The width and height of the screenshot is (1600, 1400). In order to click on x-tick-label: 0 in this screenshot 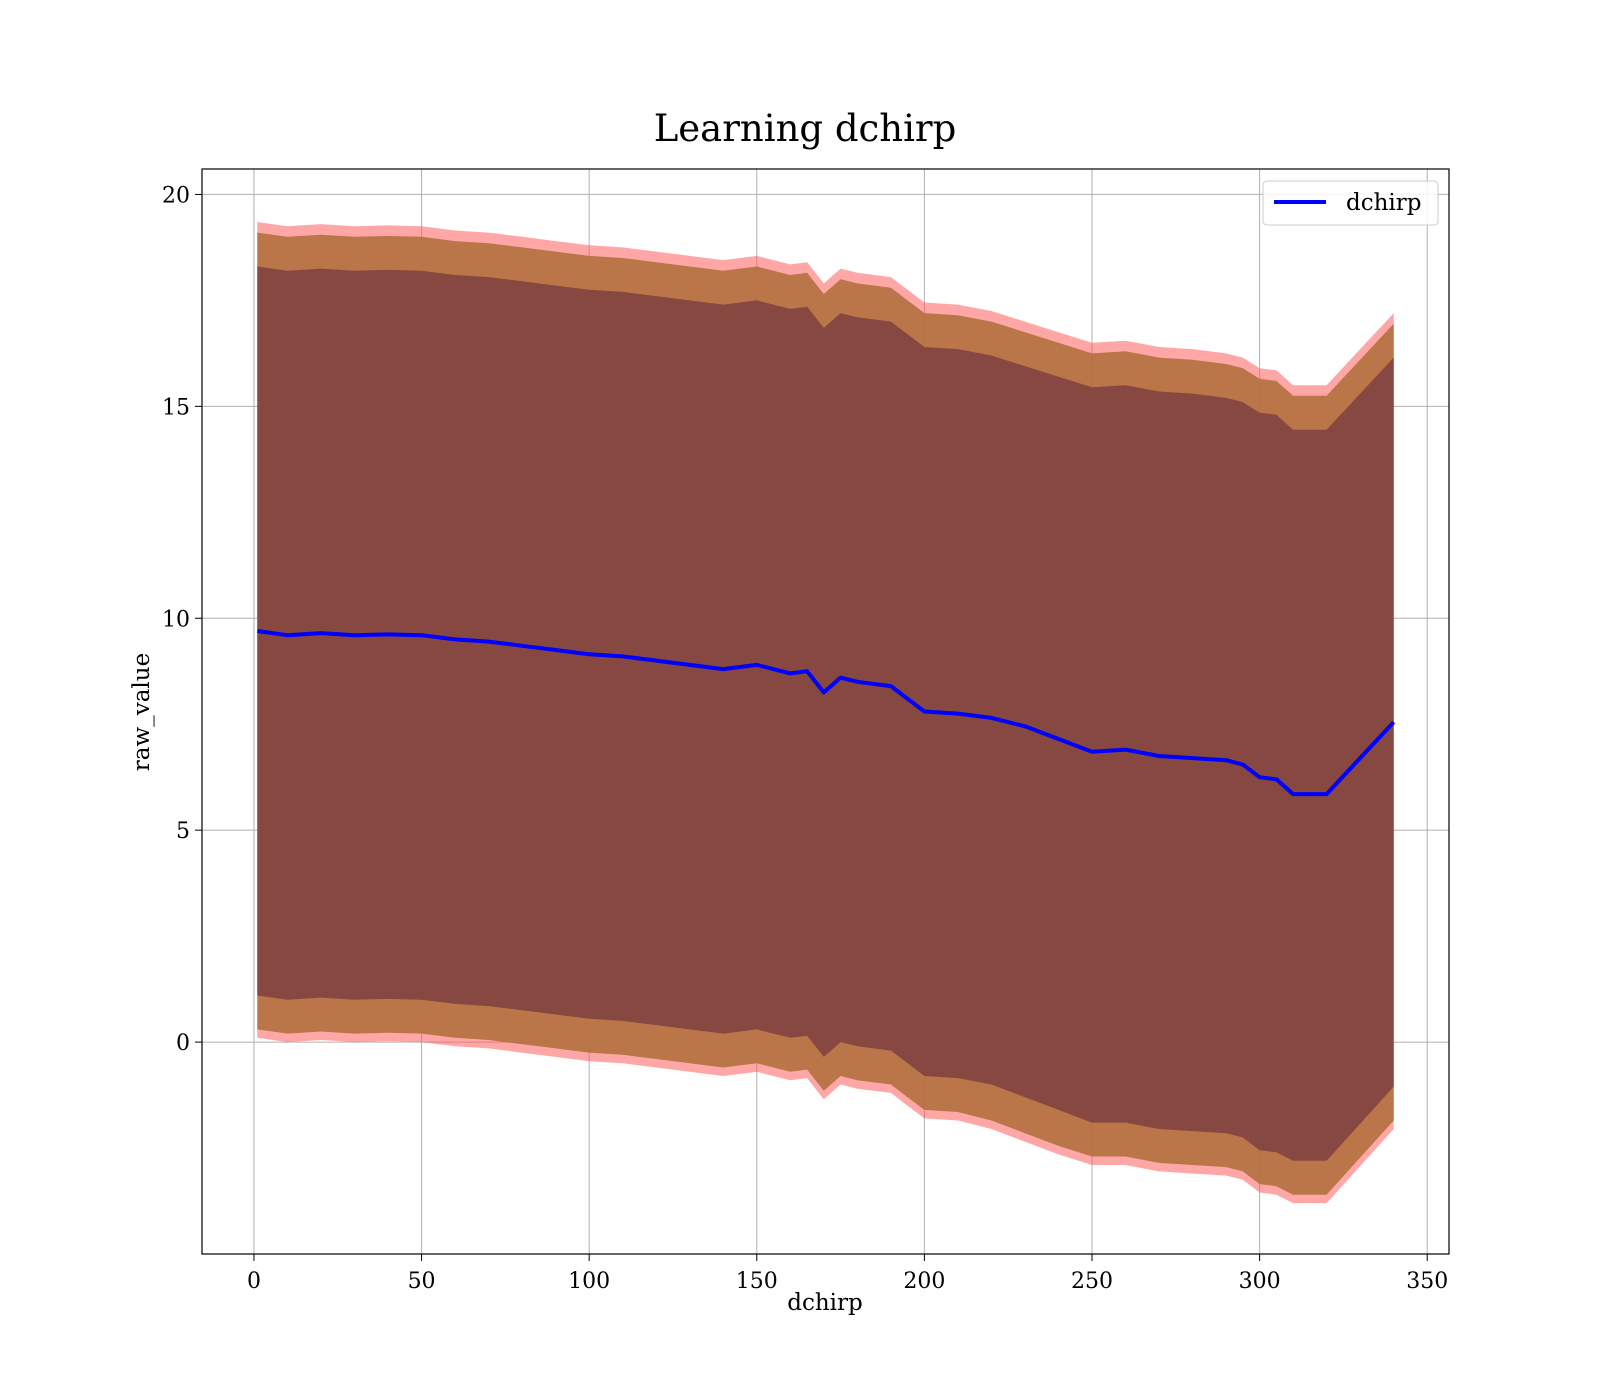, I will do `click(254, 1281)`.